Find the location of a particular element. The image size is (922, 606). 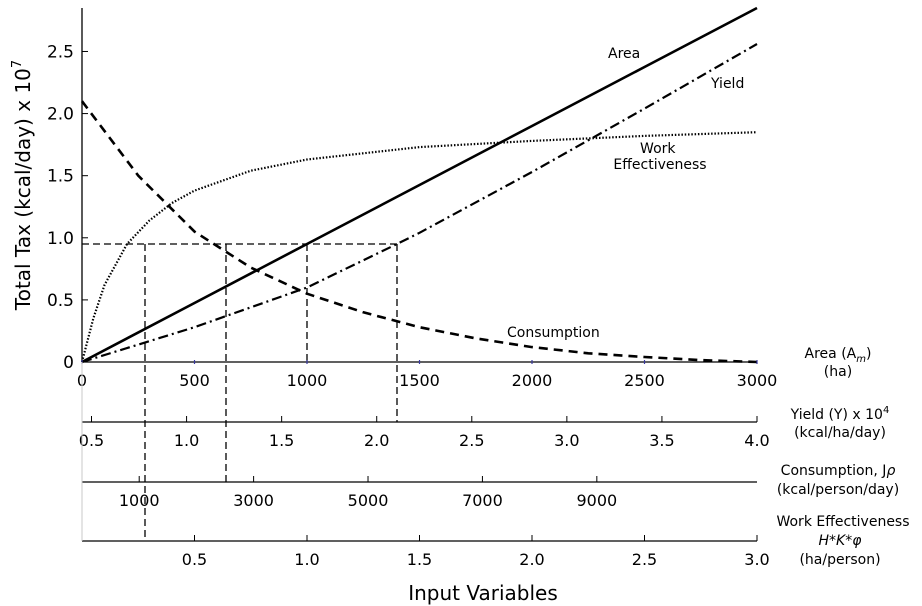

series-label-consumption: Consumption is located at coordinates (553, 333).